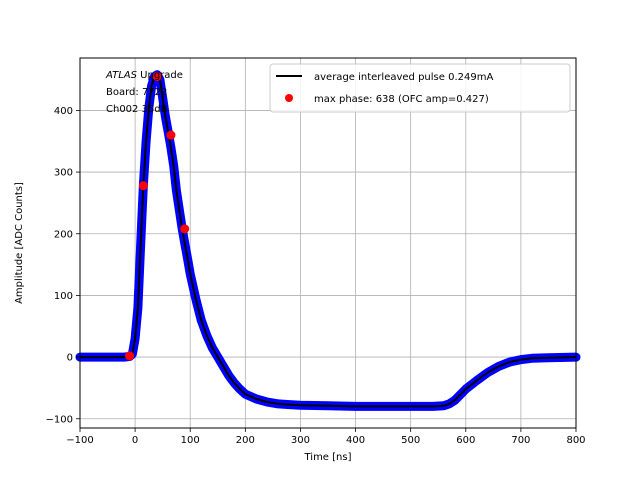 The width and height of the screenshot is (640, 480). What do you see at coordinates (403, 77) in the screenshot?
I see `legend-entry-average: average interleaved pulse 0.249mA` at bounding box center [403, 77].